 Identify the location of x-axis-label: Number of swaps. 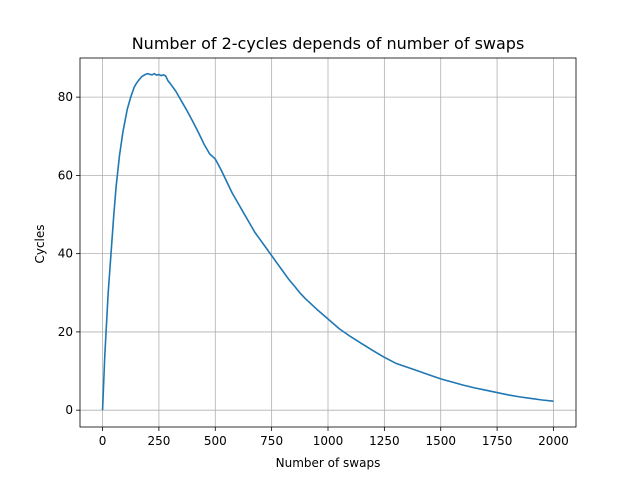
(328, 463).